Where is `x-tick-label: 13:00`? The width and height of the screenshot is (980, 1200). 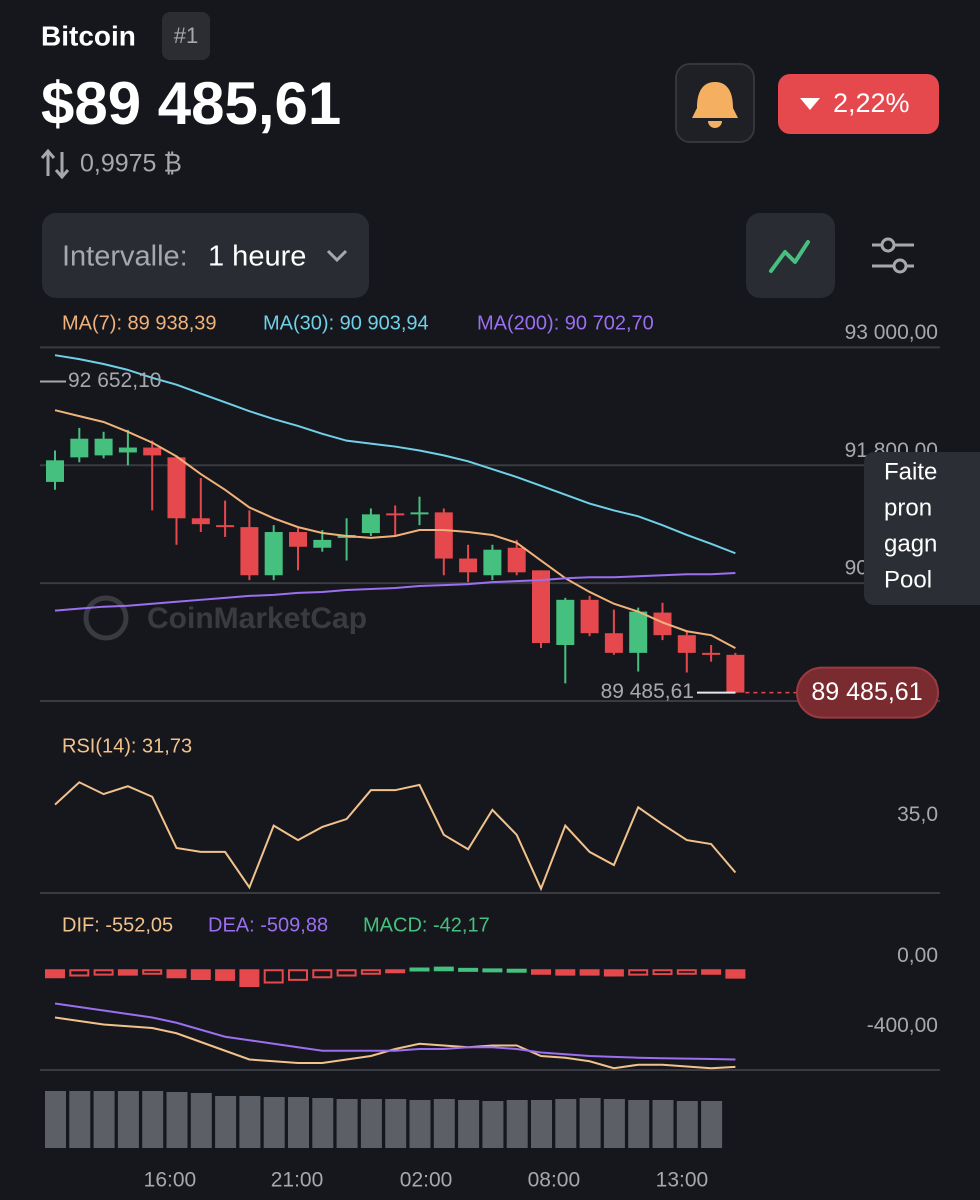
x-tick-label: 13:00 is located at coordinates (682, 1180).